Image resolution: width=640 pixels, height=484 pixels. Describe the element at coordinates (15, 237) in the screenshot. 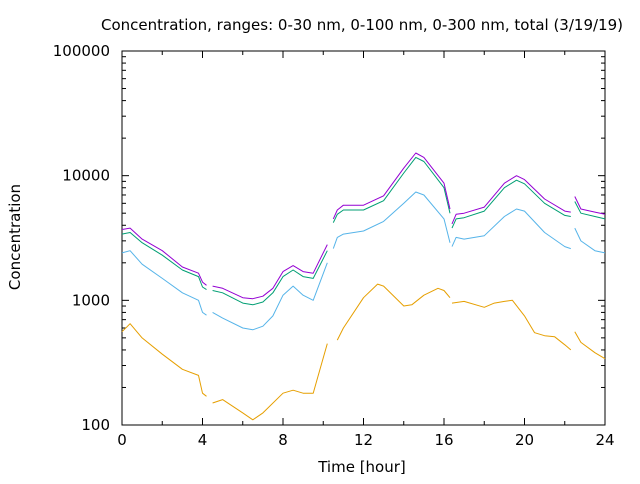

I see `y-axis-label: Concentration` at that location.